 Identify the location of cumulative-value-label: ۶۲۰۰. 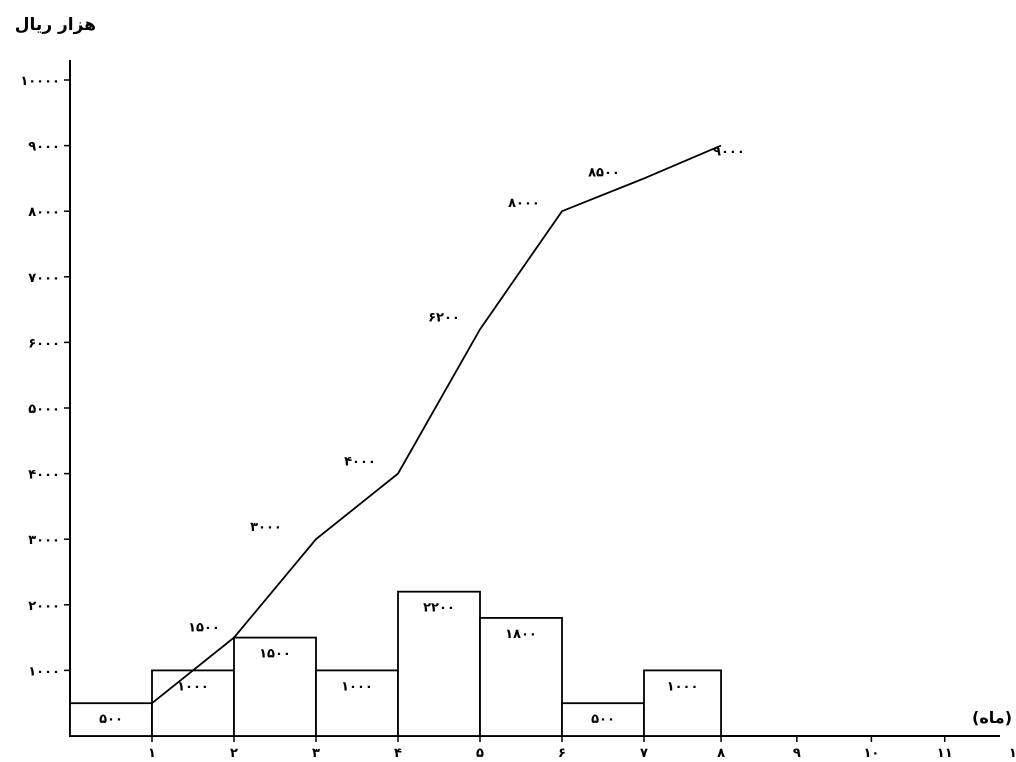
(444, 317).